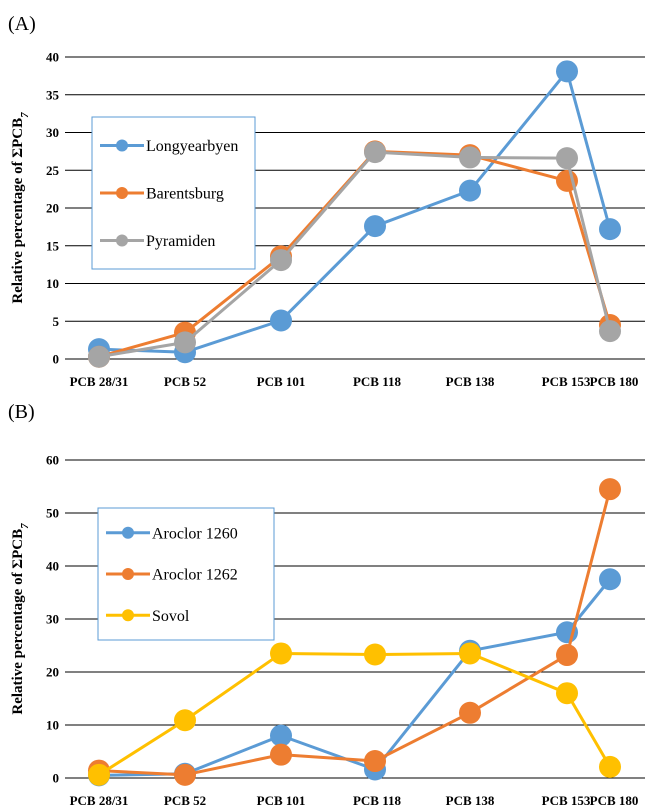 This screenshot has width=651, height=812. What do you see at coordinates (195, 533) in the screenshot?
I see `legend-label: Aroclor 1260` at bounding box center [195, 533].